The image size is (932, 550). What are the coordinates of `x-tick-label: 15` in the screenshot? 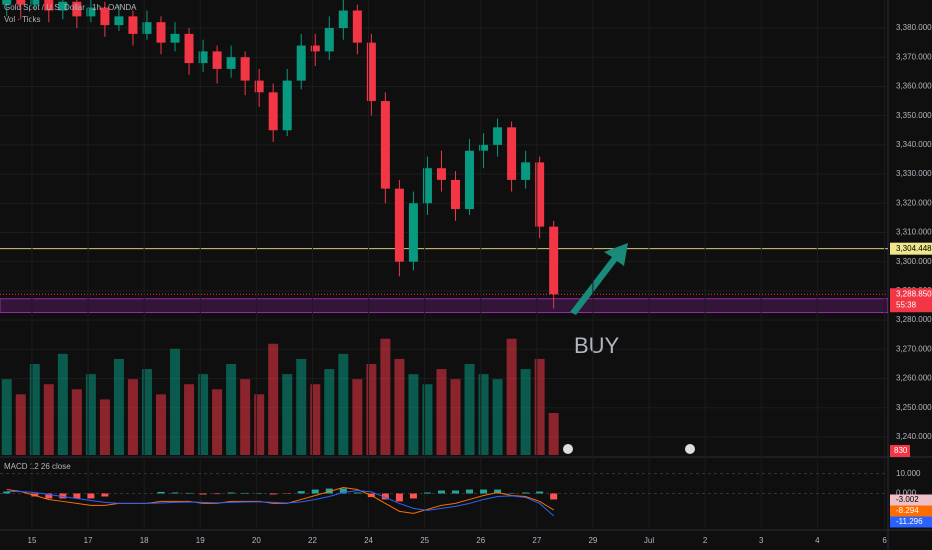 It's located at (32, 540).